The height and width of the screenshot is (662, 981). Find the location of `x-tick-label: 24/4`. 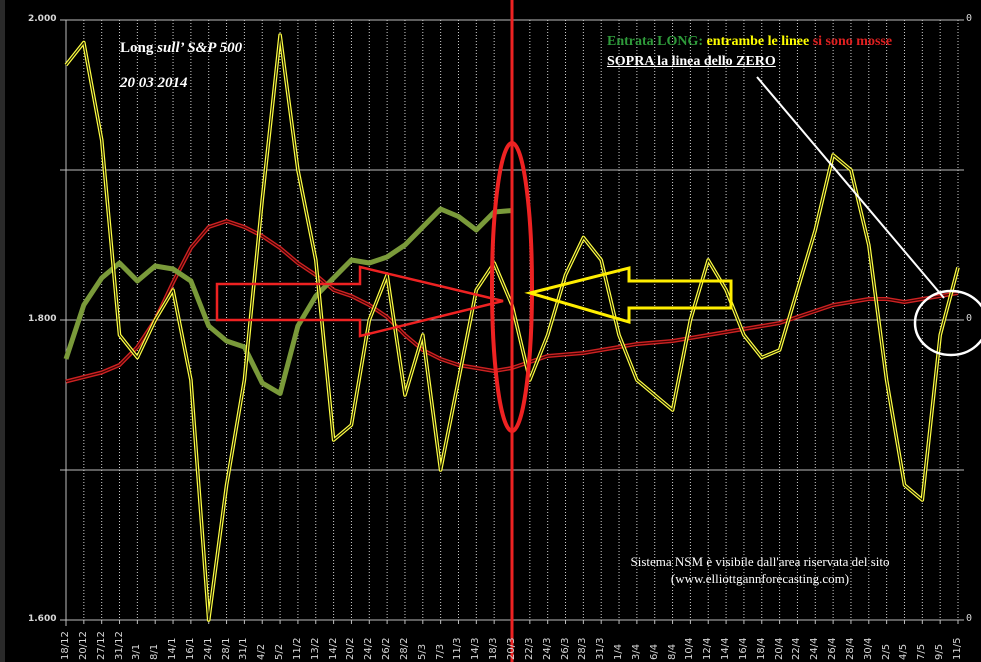

x-tick-label: 24/4 is located at coordinates (815, 648).